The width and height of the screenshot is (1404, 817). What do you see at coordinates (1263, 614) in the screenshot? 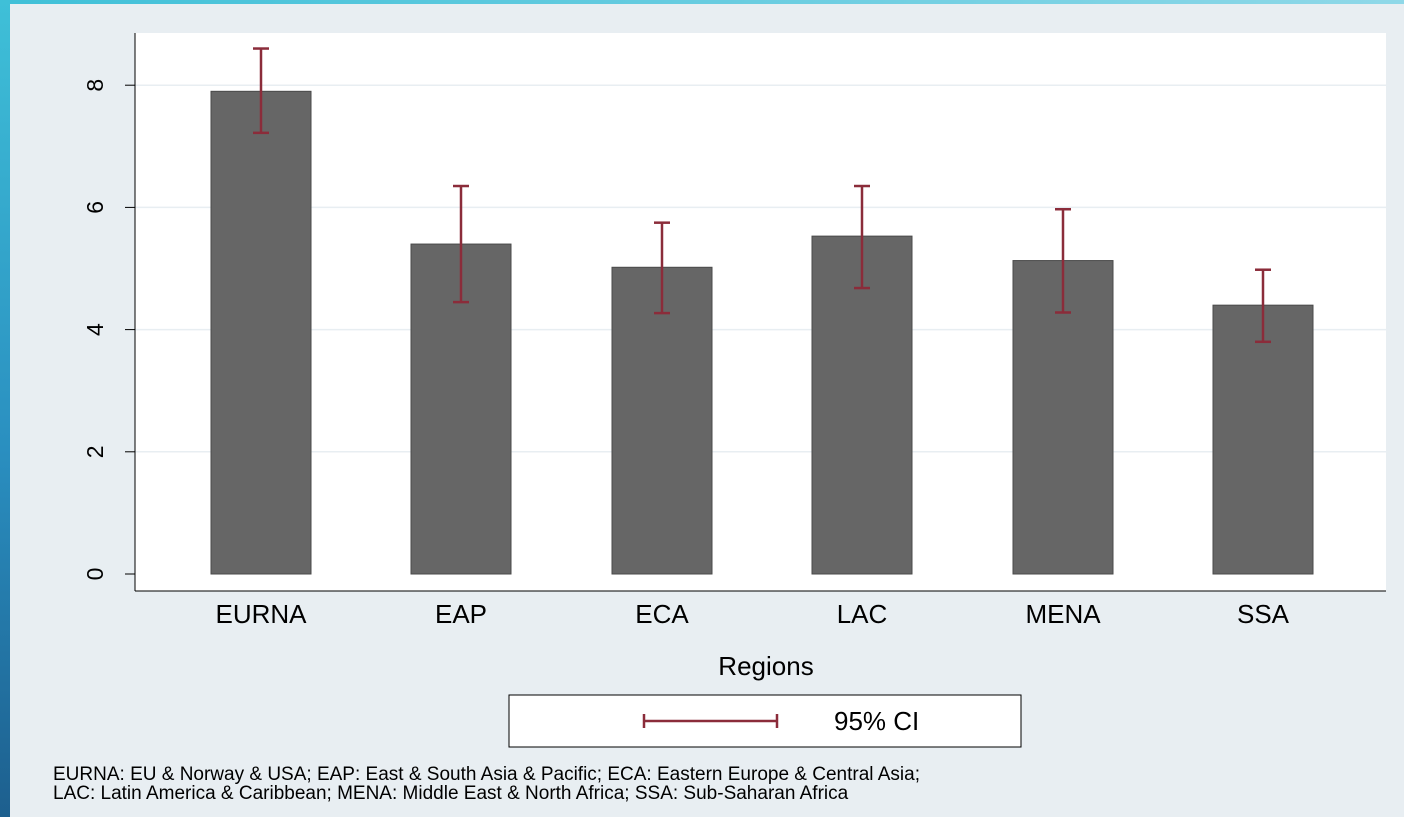
I see `x-tick-label: SSA` at bounding box center [1263, 614].